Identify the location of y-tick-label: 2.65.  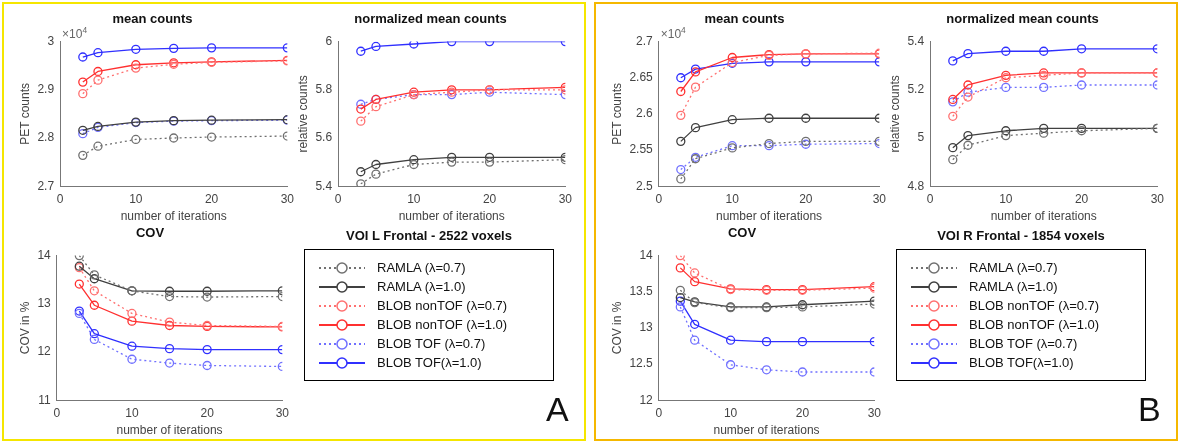
(641, 77).